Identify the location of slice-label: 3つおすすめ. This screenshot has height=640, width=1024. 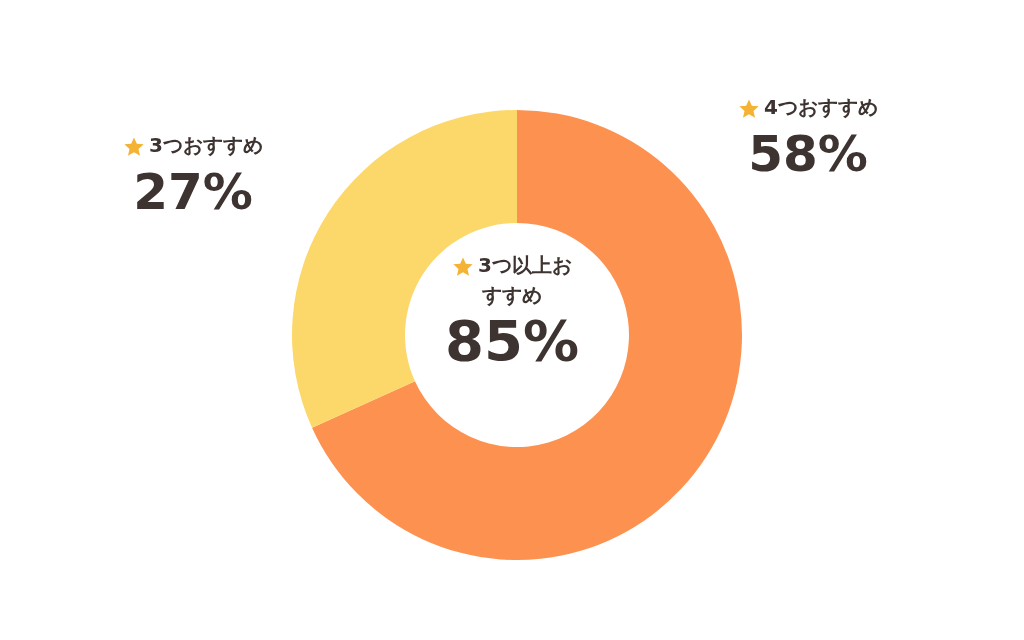
(206, 145).